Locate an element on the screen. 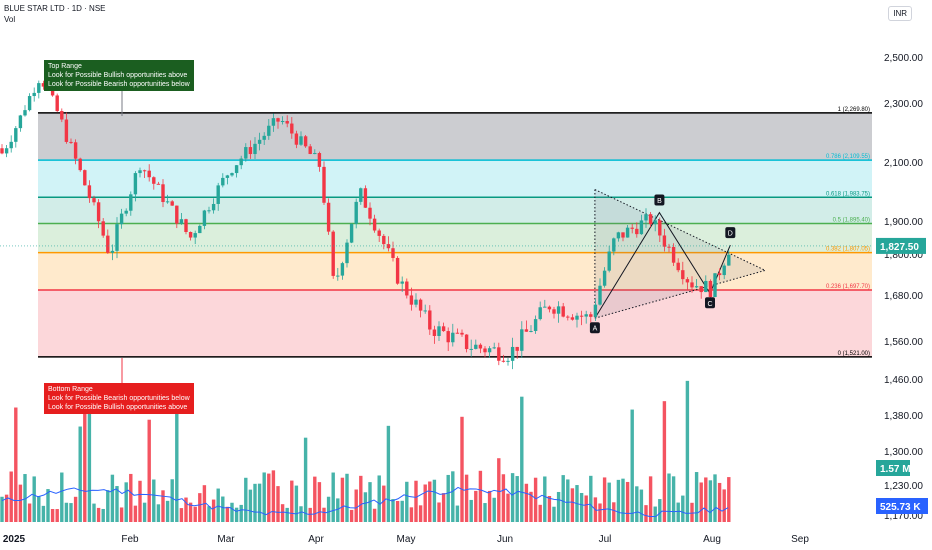 The image size is (932, 550). currency-badge: INR is located at coordinates (900, 13).